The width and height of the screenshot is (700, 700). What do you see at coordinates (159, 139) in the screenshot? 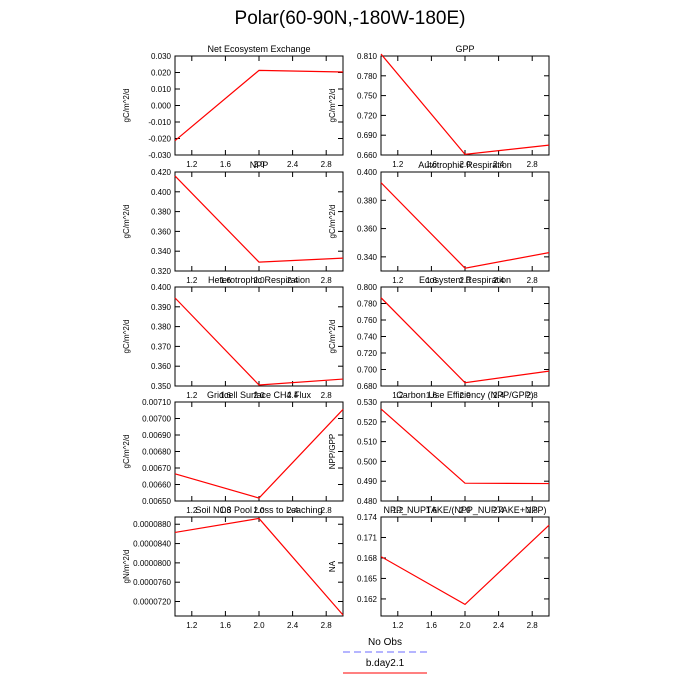
I see `y-tick-label: -0.020` at bounding box center [159, 139].